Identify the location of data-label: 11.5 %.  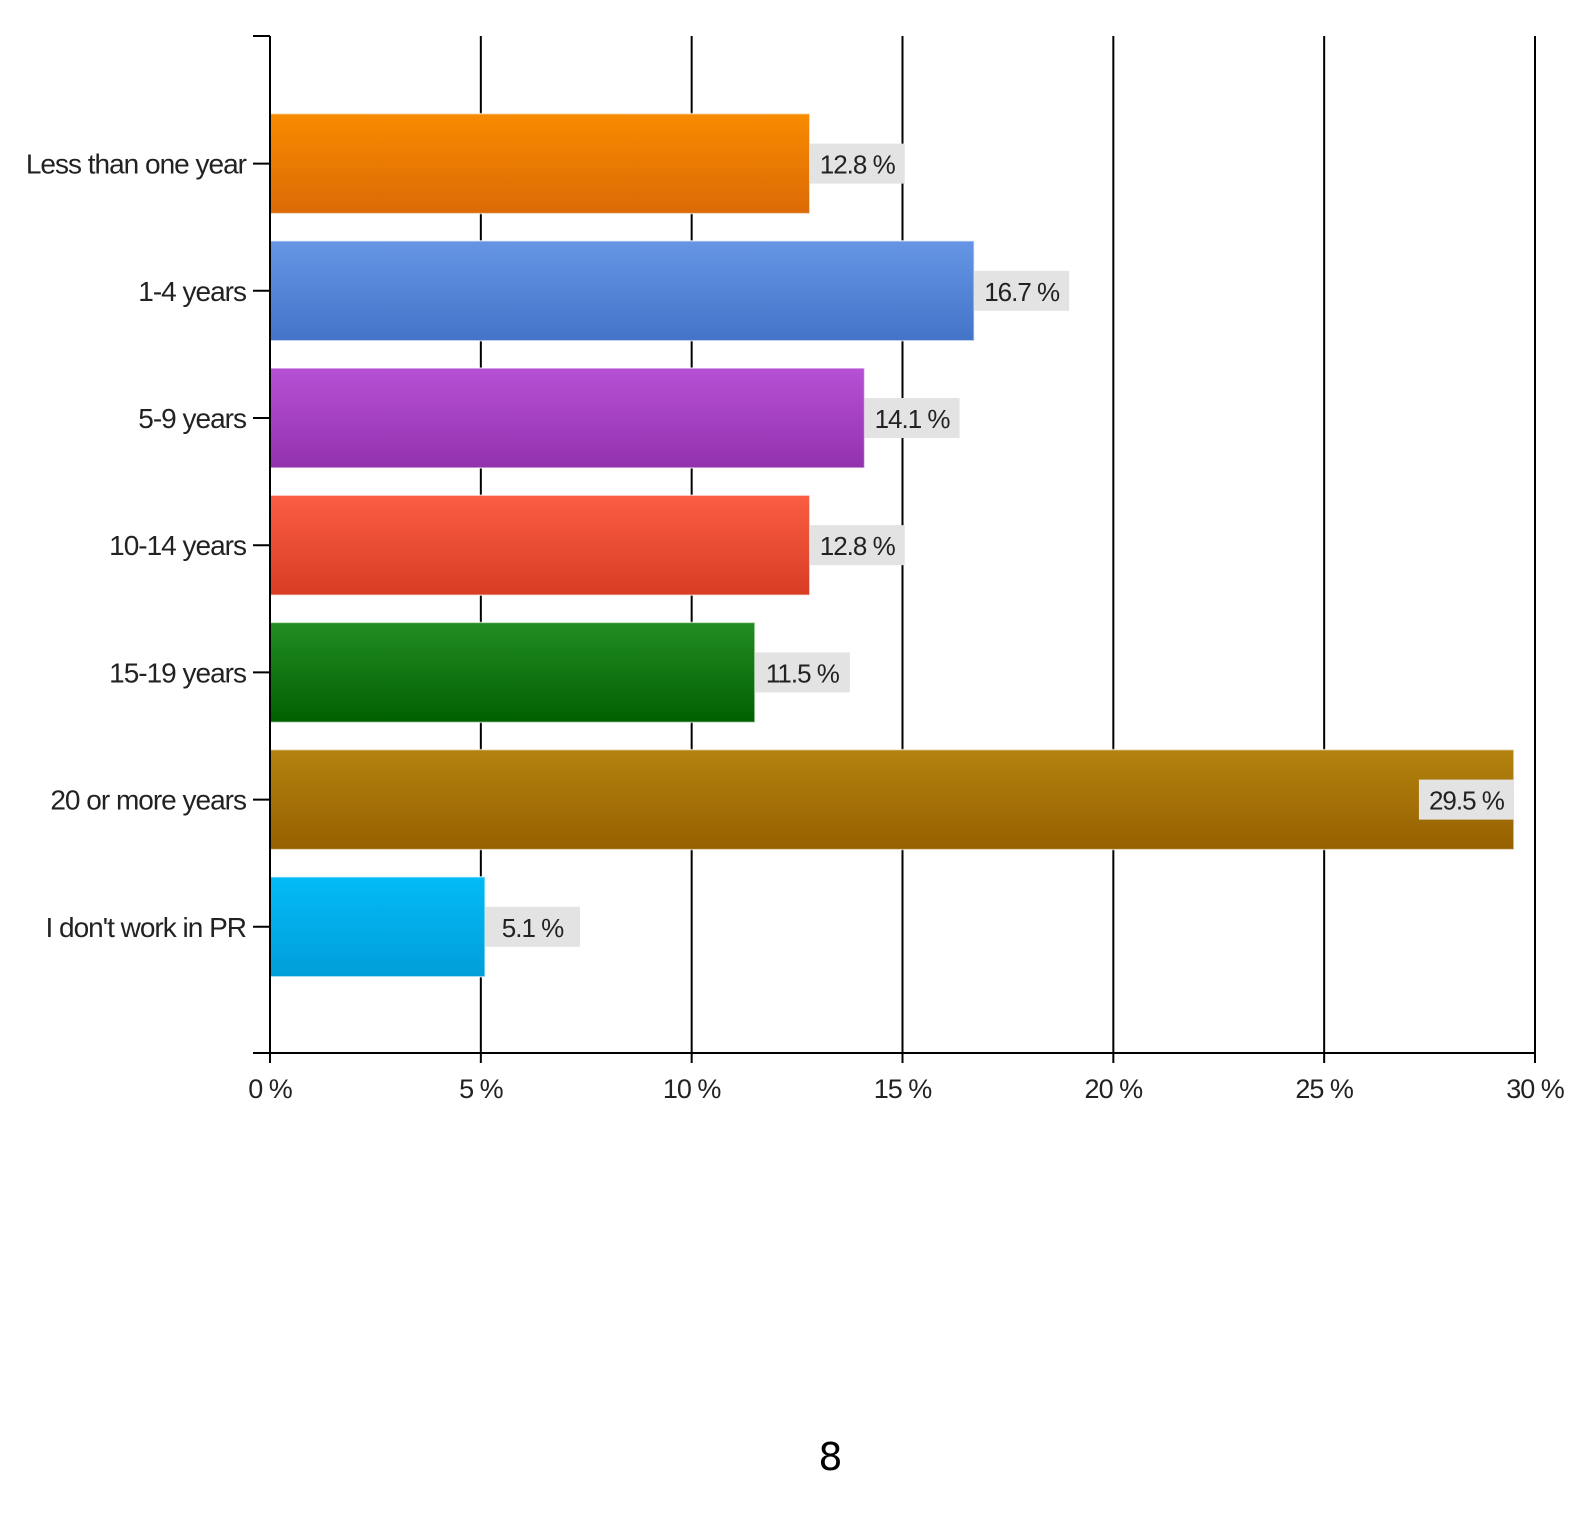
(803, 673).